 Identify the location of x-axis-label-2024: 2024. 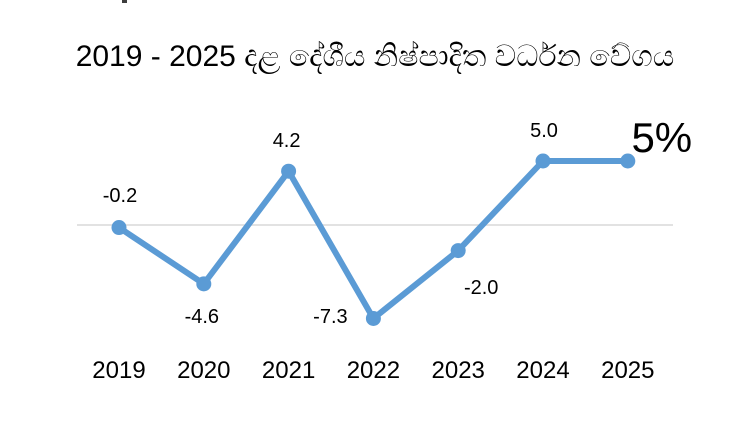
(543, 370).